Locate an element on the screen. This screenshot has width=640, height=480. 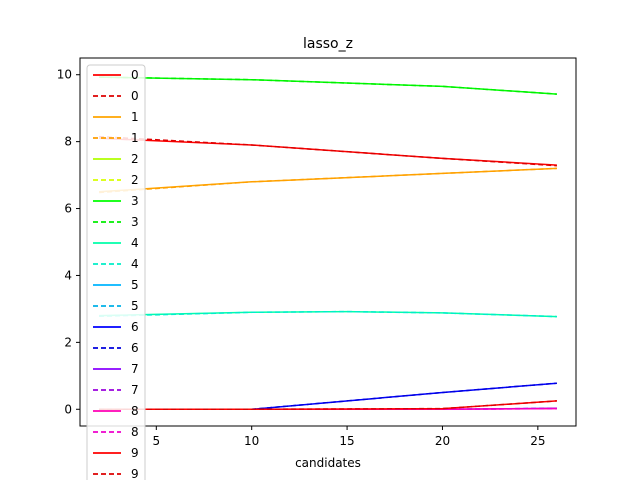
legend-box is located at coordinates (116, 272).